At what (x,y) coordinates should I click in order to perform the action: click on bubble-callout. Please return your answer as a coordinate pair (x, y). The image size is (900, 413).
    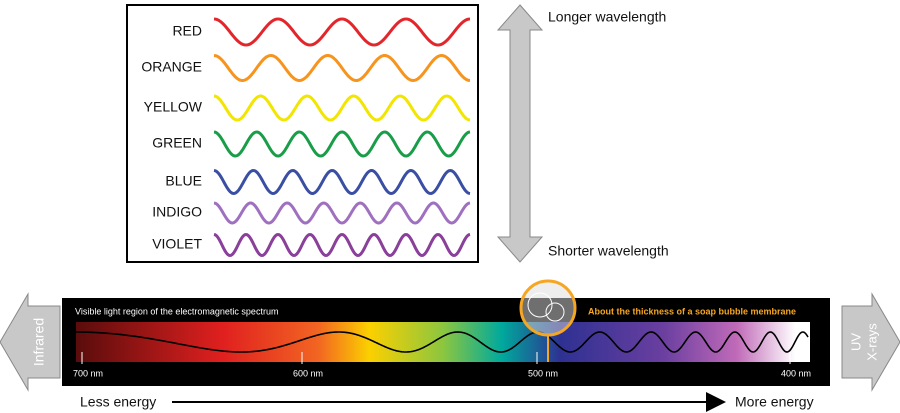
    Looking at the image, I should click on (548, 308).